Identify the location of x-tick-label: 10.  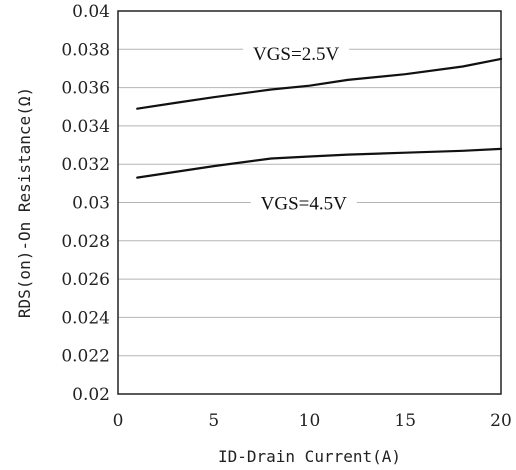
(310, 421).